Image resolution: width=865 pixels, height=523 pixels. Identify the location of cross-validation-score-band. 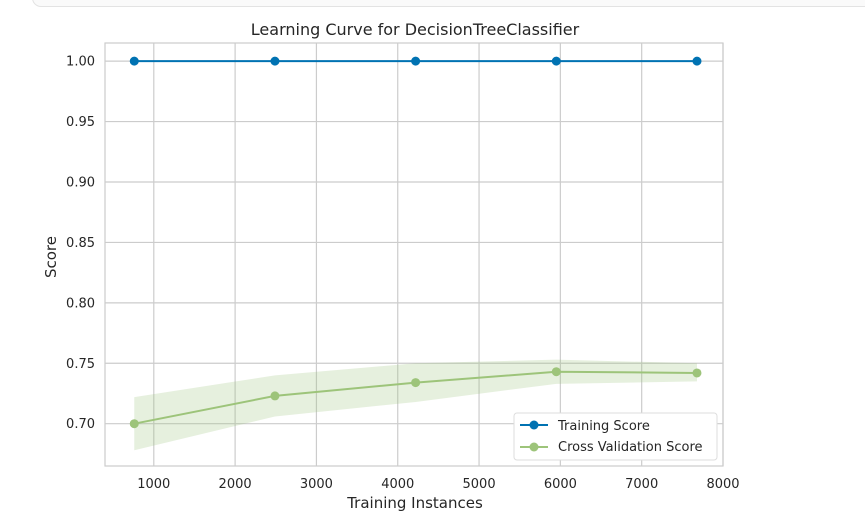
(415, 405).